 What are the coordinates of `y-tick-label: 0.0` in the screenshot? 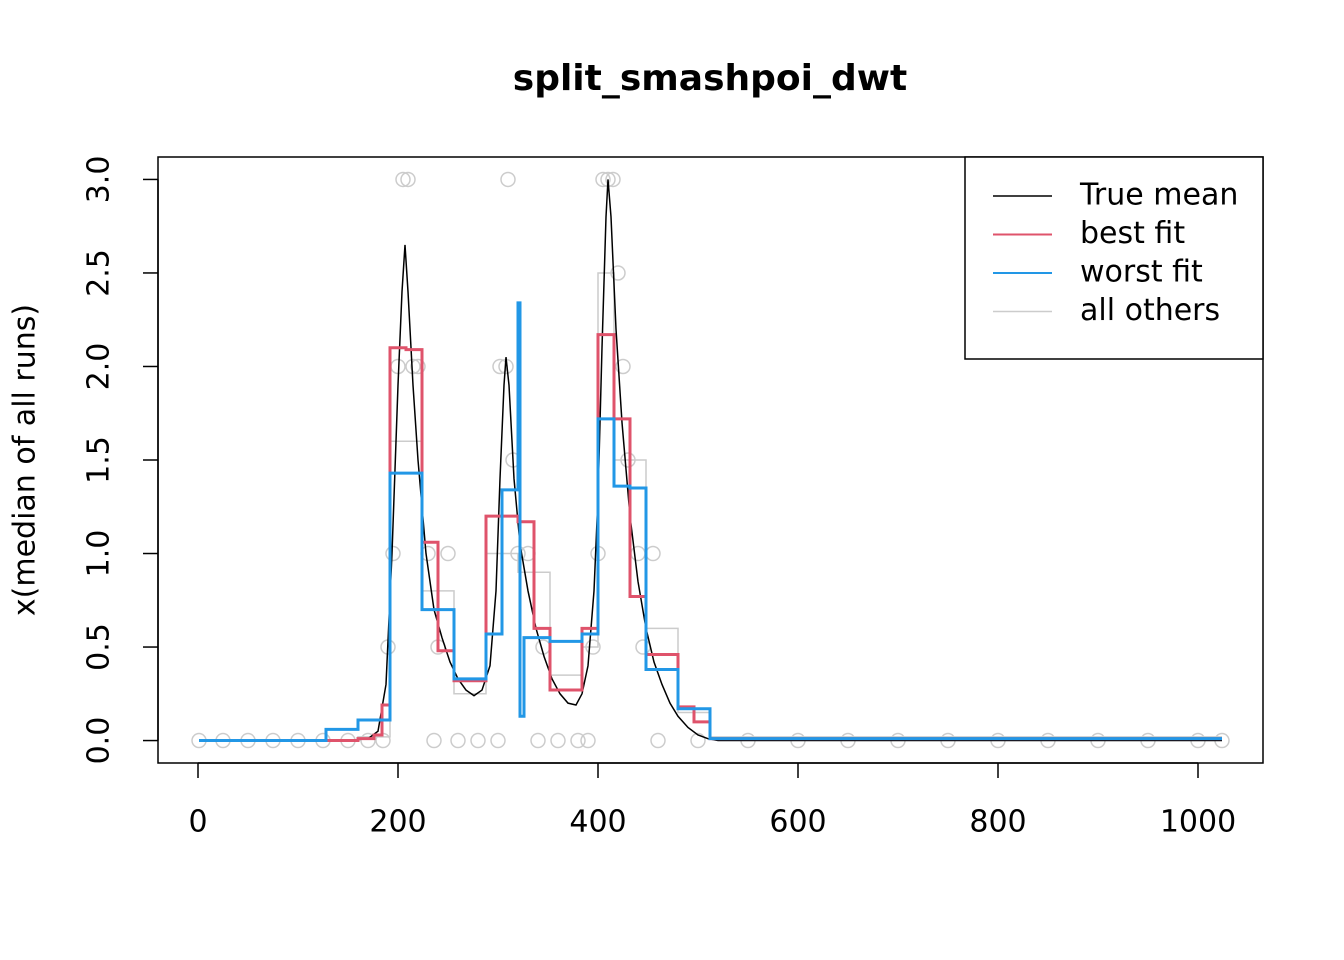 It's located at (99, 741).